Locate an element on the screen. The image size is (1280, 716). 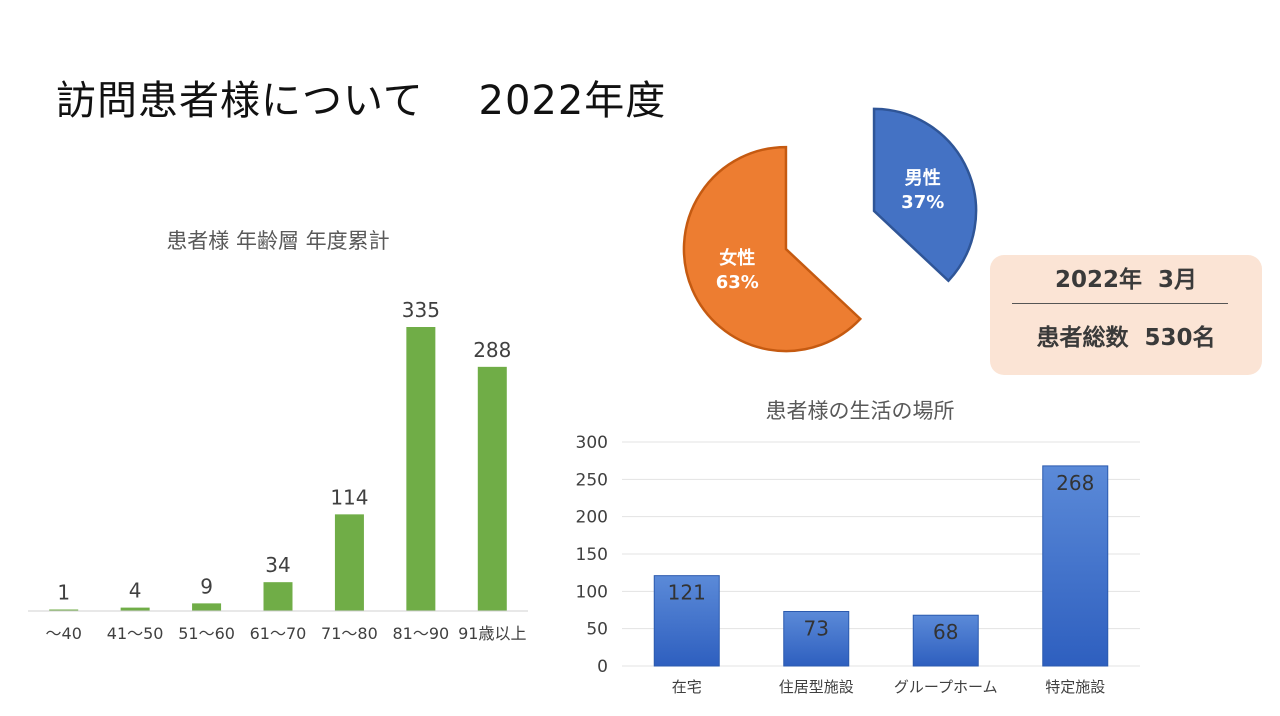
data-label: 68 is located at coordinates (945, 632).